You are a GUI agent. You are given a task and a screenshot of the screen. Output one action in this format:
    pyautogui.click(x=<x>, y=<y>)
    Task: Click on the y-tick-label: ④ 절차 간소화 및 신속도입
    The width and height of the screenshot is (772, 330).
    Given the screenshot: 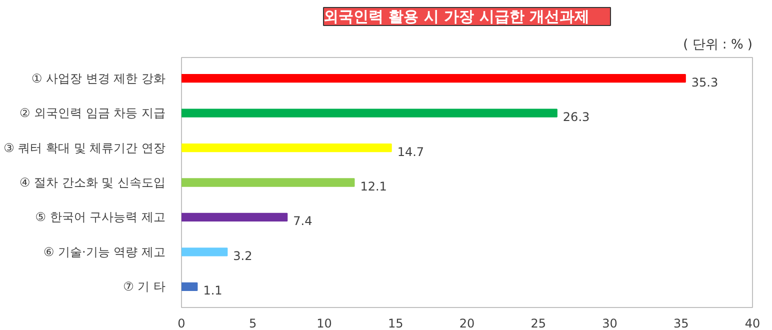 What is the action you would take?
    pyautogui.click(x=92, y=183)
    